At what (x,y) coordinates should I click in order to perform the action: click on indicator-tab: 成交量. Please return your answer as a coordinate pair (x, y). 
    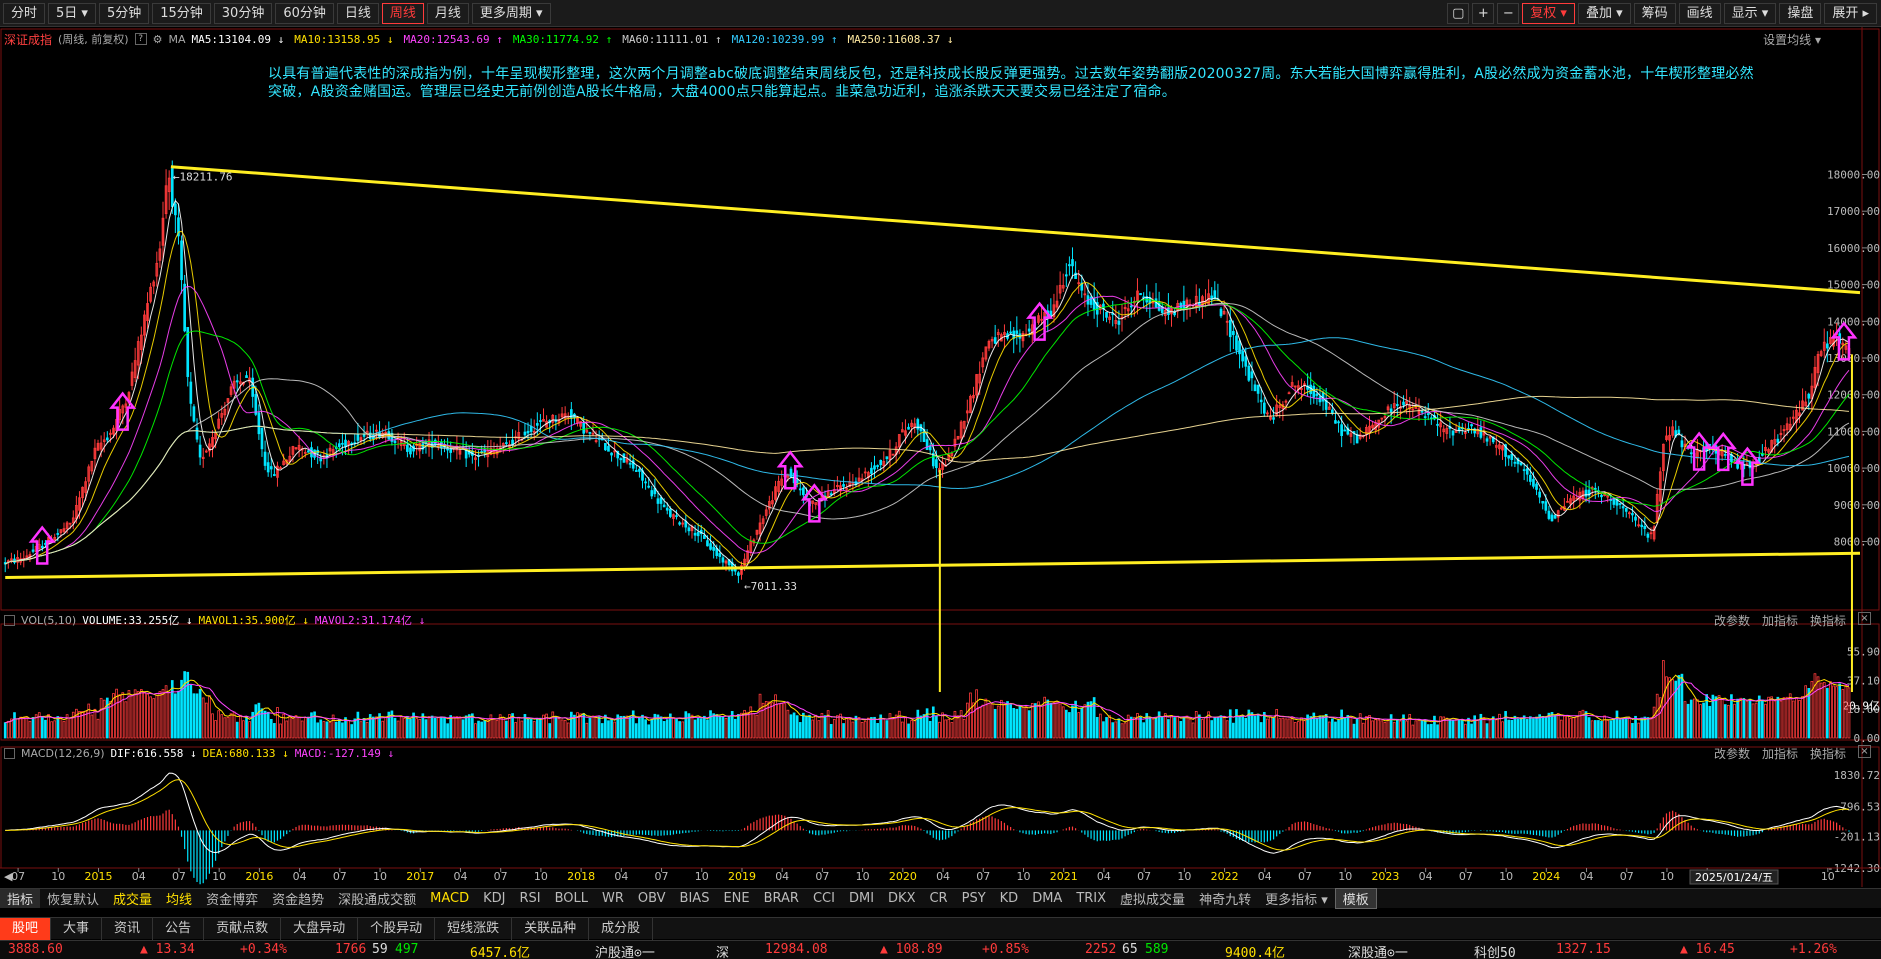
    Looking at the image, I should click on (133, 900).